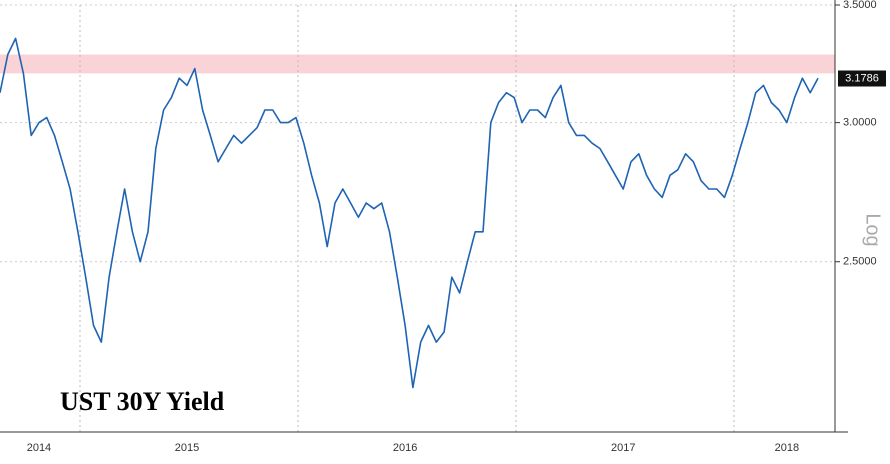 The width and height of the screenshot is (890, 464). What do you see at coordinates (187, 448) in the screenshot?
I see `x-tick-label: 2015` at bounding box center [187, 448].